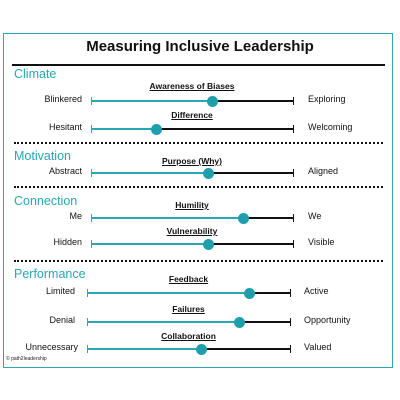  What do you see at coordinates (188, 309) in the screenshot?
I see `scale-label: Failures` at bounding box center [188, 309].